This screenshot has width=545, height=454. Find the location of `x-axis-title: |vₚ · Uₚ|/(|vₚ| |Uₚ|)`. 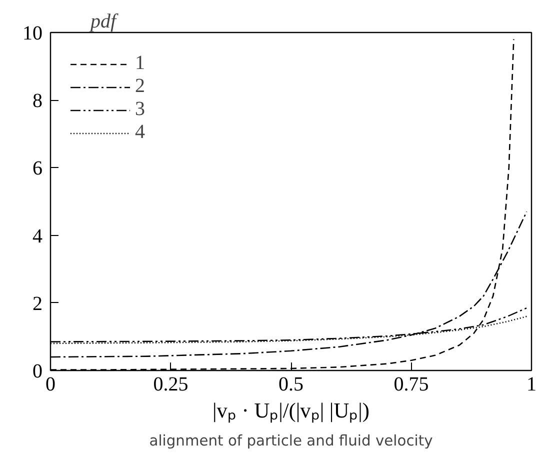

x-axis-title: |vₚ · Uₚ|/(|vₚ| |Uₚ|) is located at coordinates (291, 411).